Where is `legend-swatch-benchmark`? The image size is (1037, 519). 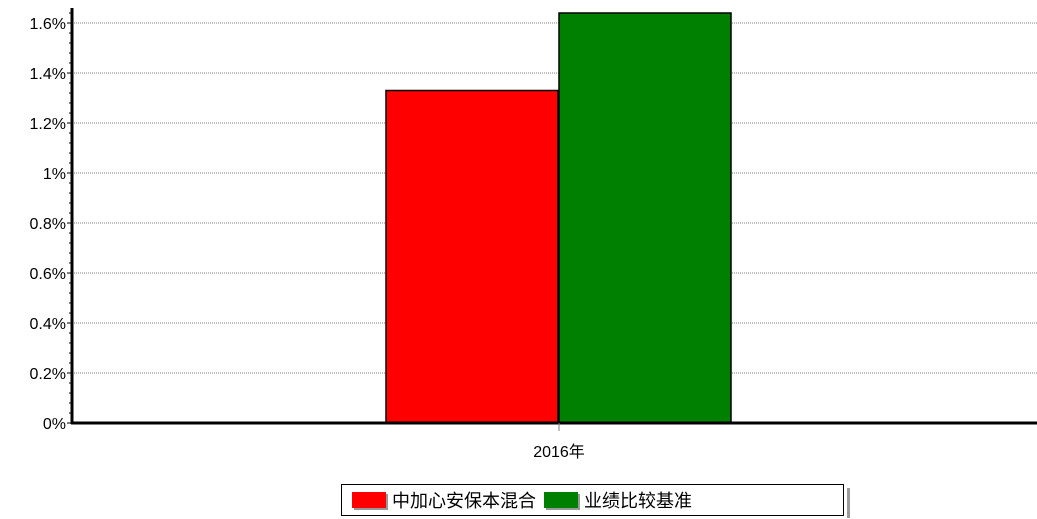 legend-swatch-benchmark is located at coordinates (561, 500).